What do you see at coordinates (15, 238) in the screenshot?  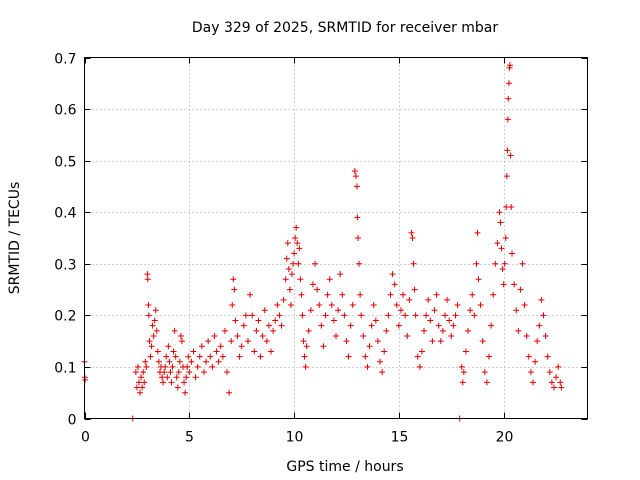 I see `y-axis-label: SRMTID / TECUs` at bounding box center [15, 238].